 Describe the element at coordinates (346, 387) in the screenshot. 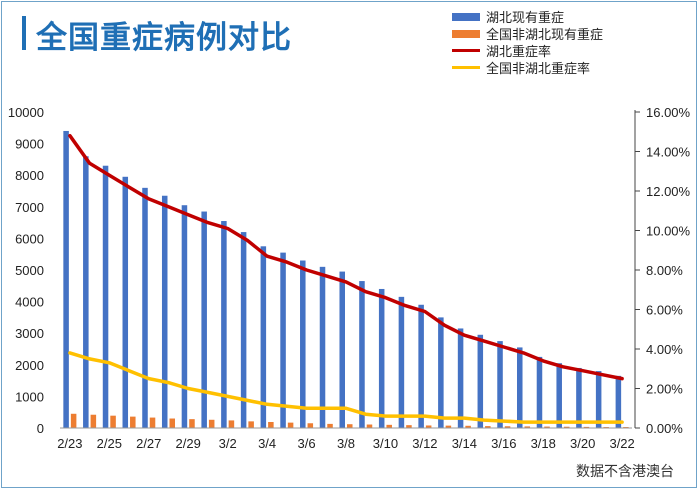

I see `line-non-hubei-rate` at that location.